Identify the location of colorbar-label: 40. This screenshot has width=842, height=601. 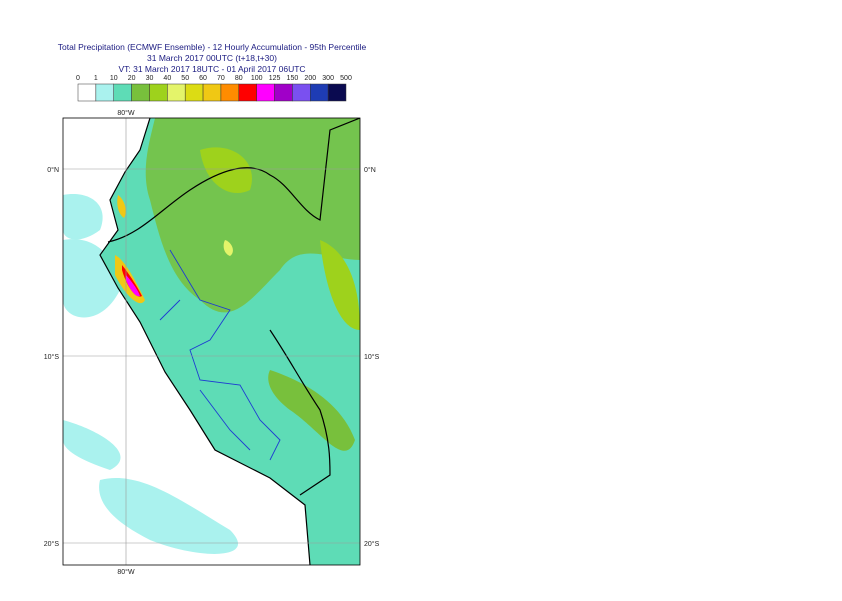
(167, 78).